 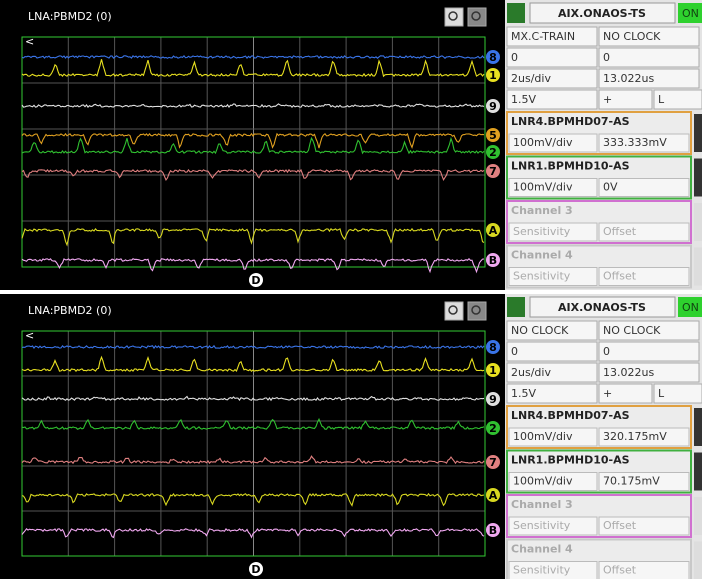 I want to click on field-text: 0, so click(x=606, y=351).